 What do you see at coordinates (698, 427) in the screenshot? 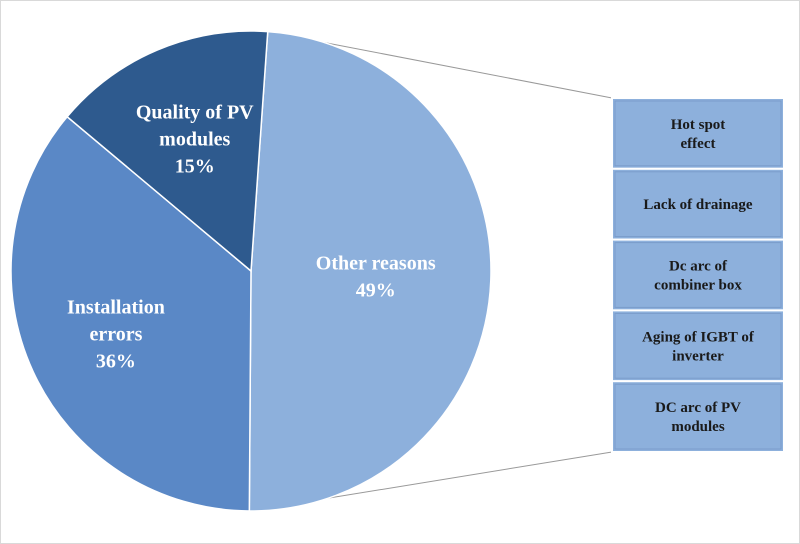
I see `breakdown-label-dc-arc-of-pv-modules-line-2: modules` at bounding box center [698, 427].